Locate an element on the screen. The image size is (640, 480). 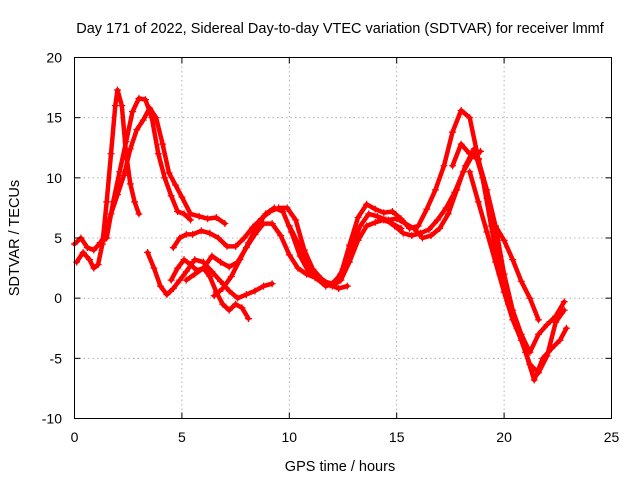
x-tick-label: 10 is located at coordinates (290, 437).